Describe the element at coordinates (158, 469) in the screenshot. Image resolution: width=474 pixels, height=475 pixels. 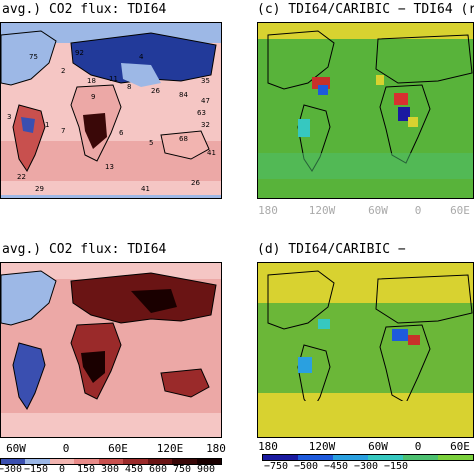
I see `colorbar-label: 600` at that location.